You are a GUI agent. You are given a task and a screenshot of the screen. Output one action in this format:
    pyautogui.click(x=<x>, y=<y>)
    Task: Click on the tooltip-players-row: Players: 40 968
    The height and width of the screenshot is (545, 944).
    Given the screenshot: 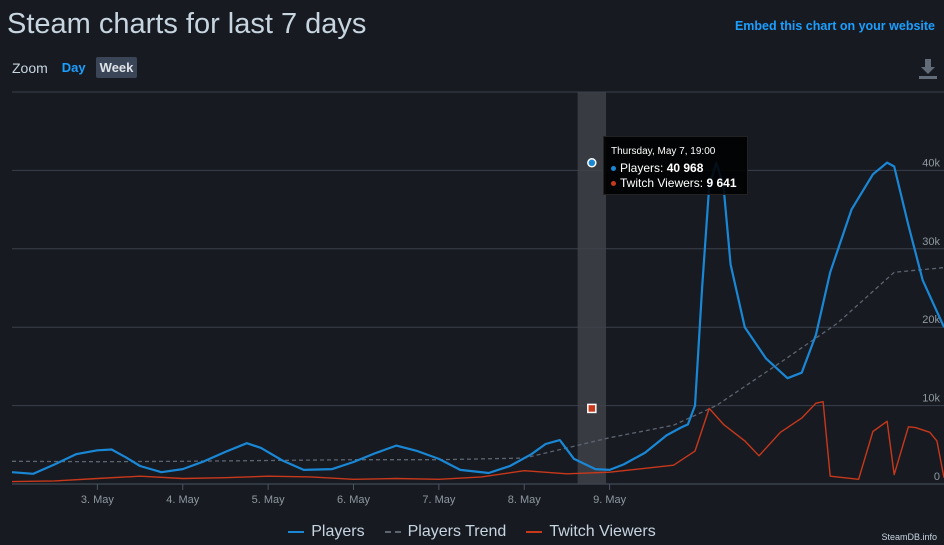 What is the action you would take?
    pyautogui.click(x=675, y=168)
    